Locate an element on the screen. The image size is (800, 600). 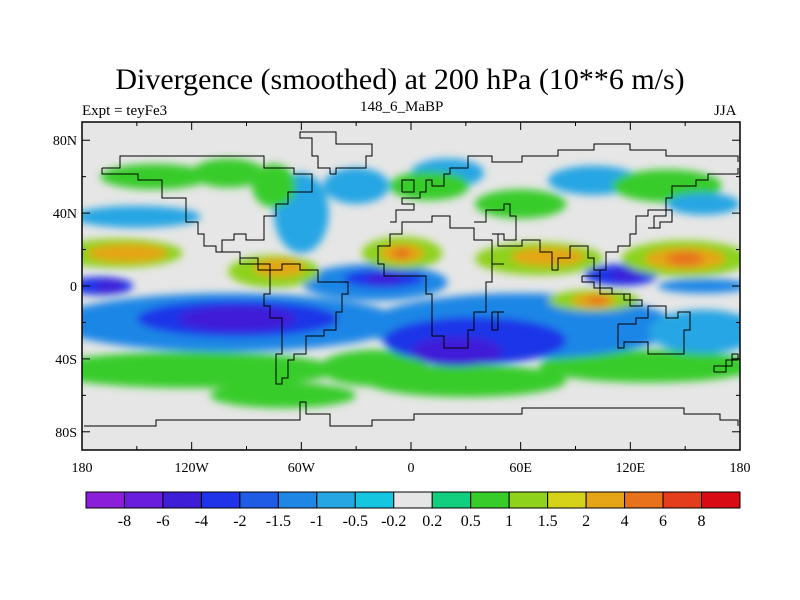
y-tick-label: 80N is located at coordinates (65, 141).